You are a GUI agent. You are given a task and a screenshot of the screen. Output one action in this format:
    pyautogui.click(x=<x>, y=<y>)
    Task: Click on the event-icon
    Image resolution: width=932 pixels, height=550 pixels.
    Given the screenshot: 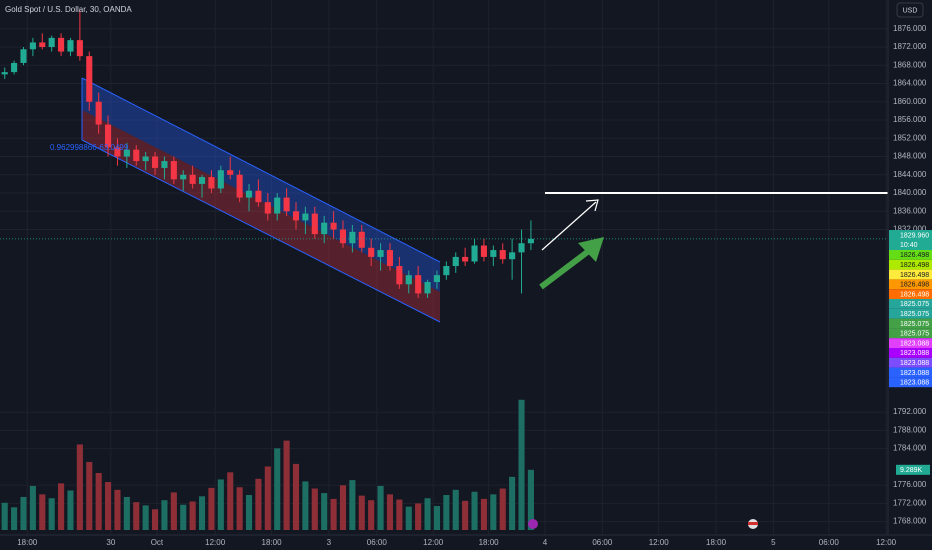 What is the action you would take?
    pyautogui.click(x=533, y=524)
    